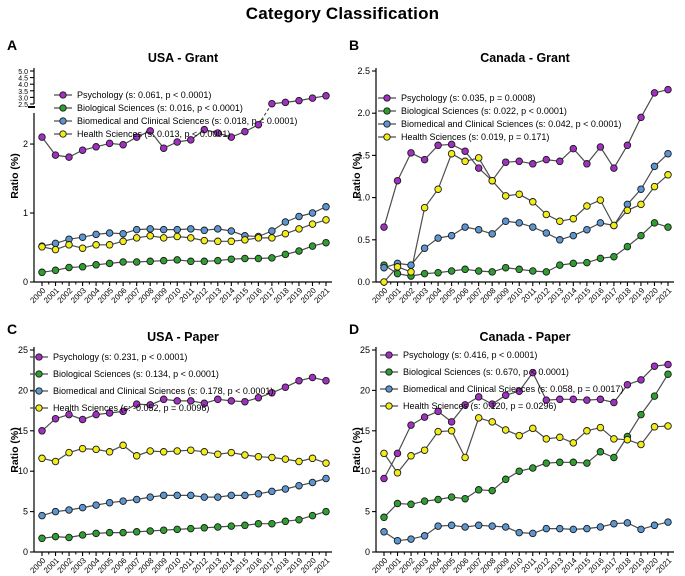 The height and width of the screenshot is (576, 685). I want to click on y-tick-label: 1, so click(25, 213).